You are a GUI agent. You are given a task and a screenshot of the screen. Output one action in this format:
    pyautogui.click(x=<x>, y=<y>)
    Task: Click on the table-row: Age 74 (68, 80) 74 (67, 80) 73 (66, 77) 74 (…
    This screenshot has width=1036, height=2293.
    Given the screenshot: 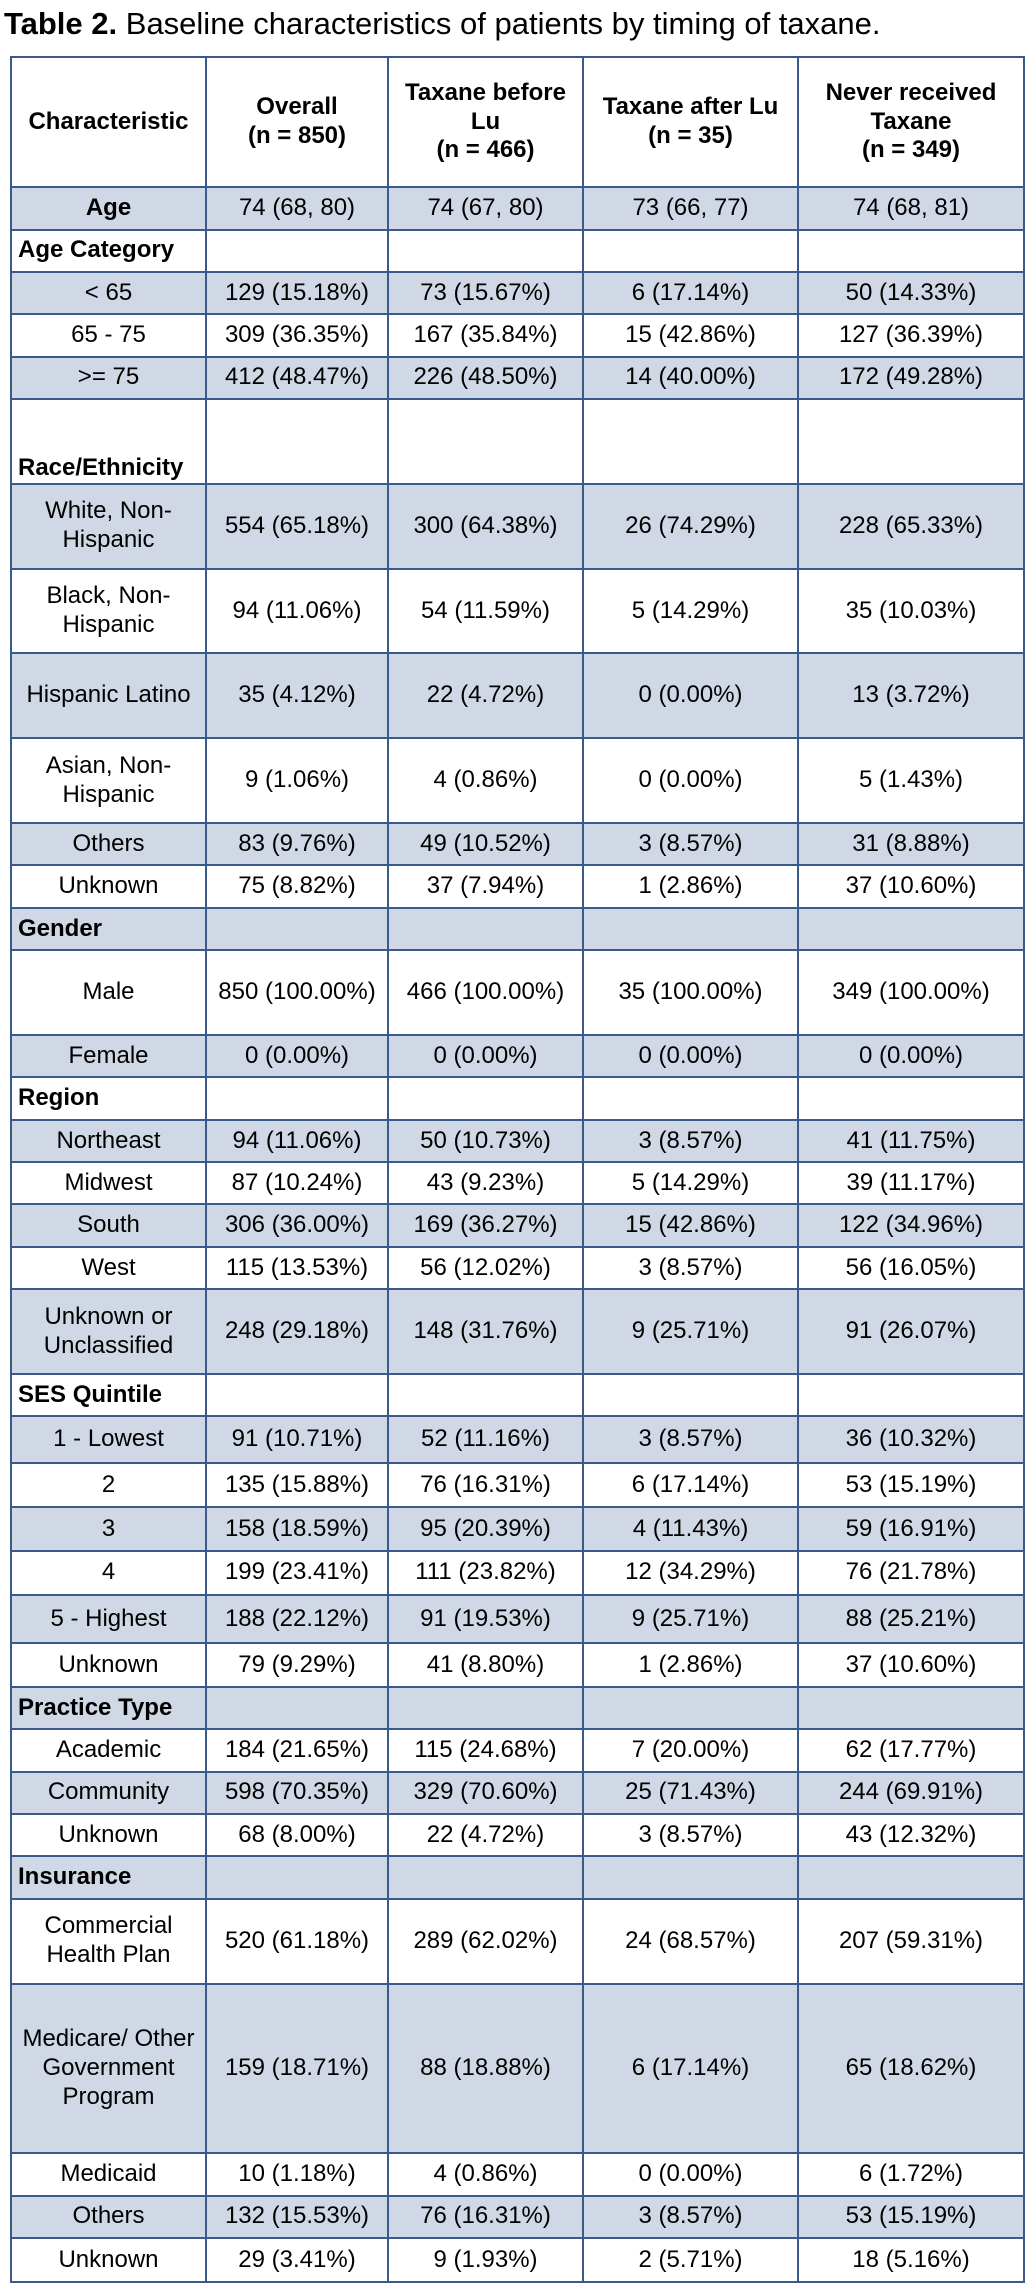 What is the action you would take?
    pyautogui.click(x=517, y=208)
    